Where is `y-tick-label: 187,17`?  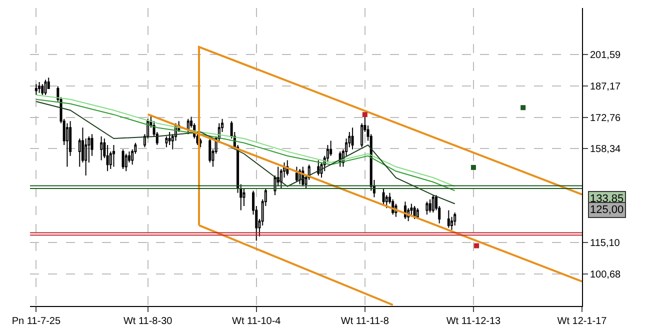
y-tick-label: 187,17 is located at coordinates (606, 86).